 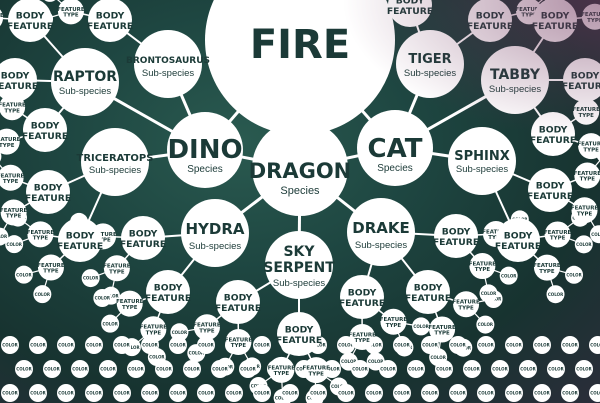 What do you see at coordinates (85, 82) in the screenshot?
I see `node-raptor: RAPTOR Sub-species` at bounding box center [85, 82].